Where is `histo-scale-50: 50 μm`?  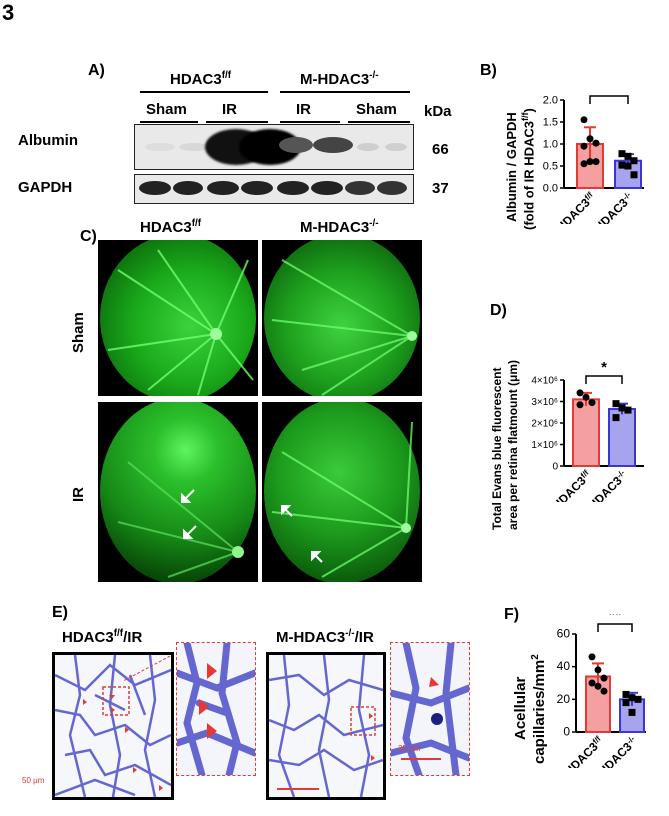 histo-scale-50: 50 μm is located at coordinates (33, 780).